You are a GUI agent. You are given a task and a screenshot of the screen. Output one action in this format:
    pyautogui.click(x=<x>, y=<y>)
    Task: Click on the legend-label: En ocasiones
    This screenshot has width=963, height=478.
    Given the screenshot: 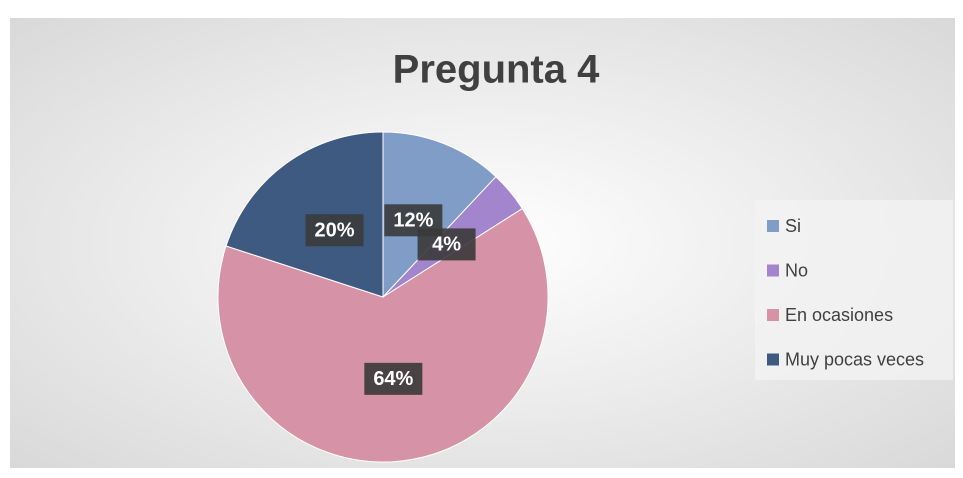 What is the action you would take?
    pyautogui.click(x=839, y=315)
    